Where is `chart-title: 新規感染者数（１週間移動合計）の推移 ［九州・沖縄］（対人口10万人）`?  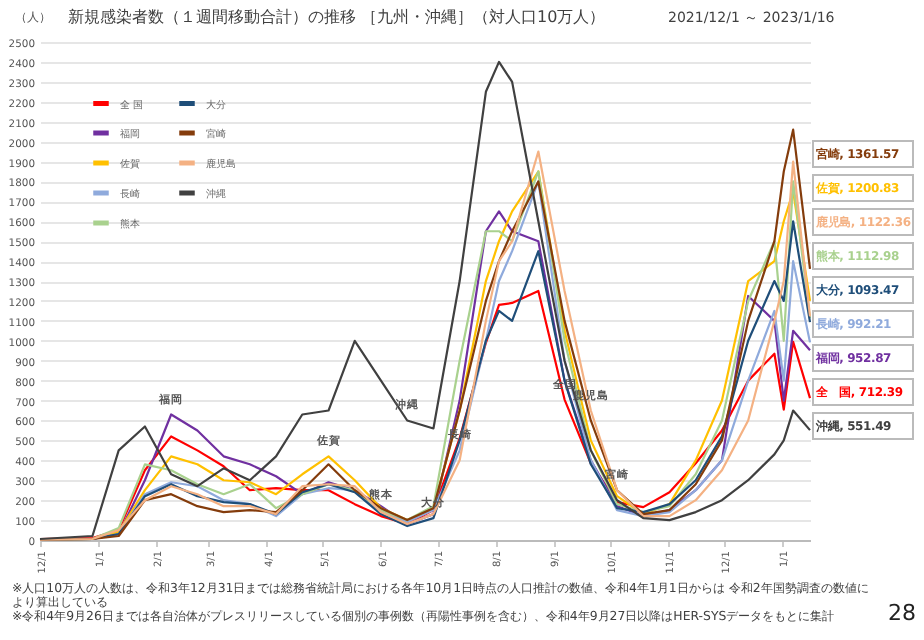 chart-title: 新規感染者数（１週間移動合計）の推移 ［九州・沖縄］（対人口10万人） is located at coordinates (337, 17).